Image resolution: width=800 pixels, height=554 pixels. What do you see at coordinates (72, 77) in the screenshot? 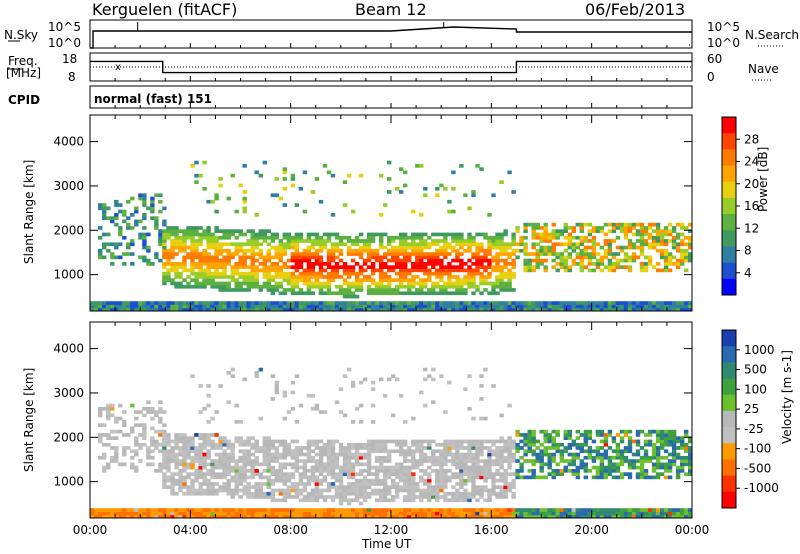
I see `freq-tick-bot: 8` at bounding box center [72, 77].